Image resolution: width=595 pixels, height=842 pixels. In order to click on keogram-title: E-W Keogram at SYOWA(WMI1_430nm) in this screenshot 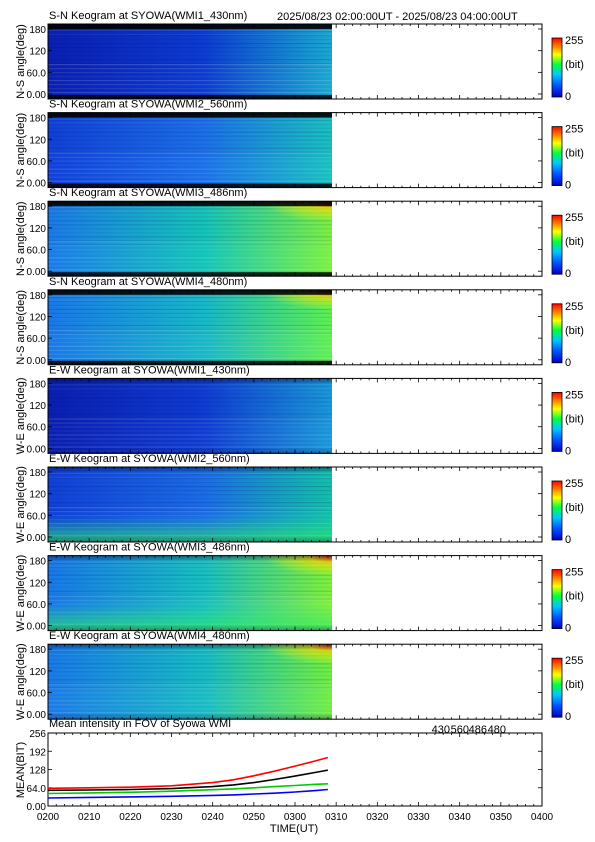, I will do `click(149, 370)`.